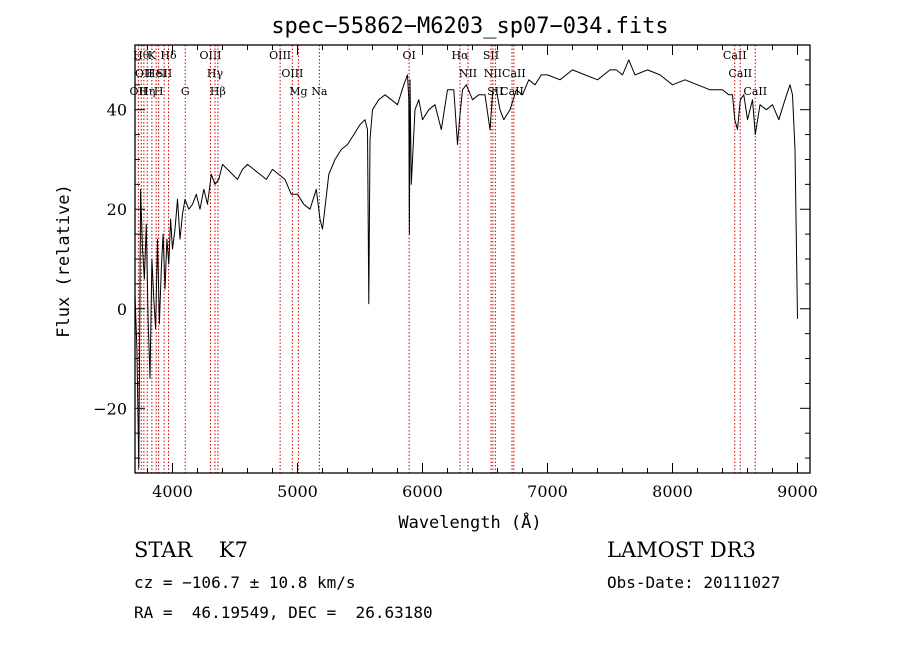 This screenshot has width=900, height=649. What do you see at coordinates (215, 73) in the screenshot?
I see `line-marker-label: Hγ` at bounding box center [215, 73].